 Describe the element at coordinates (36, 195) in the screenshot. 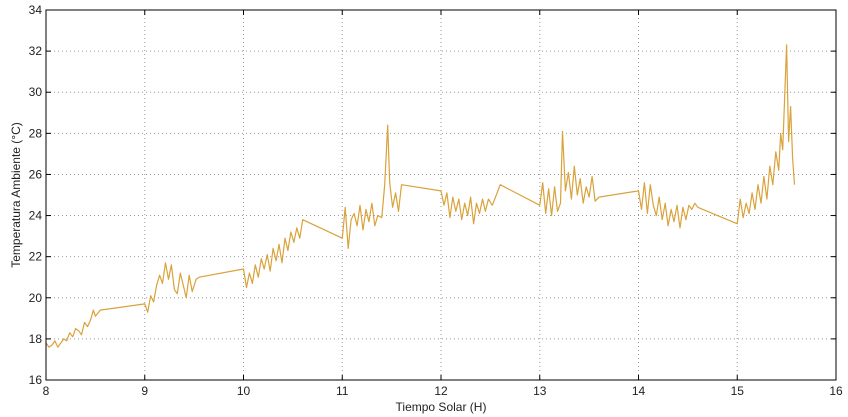

I see `y-tick-labels: 16 18 20 22 24 26 28 30 32 34` at that location.